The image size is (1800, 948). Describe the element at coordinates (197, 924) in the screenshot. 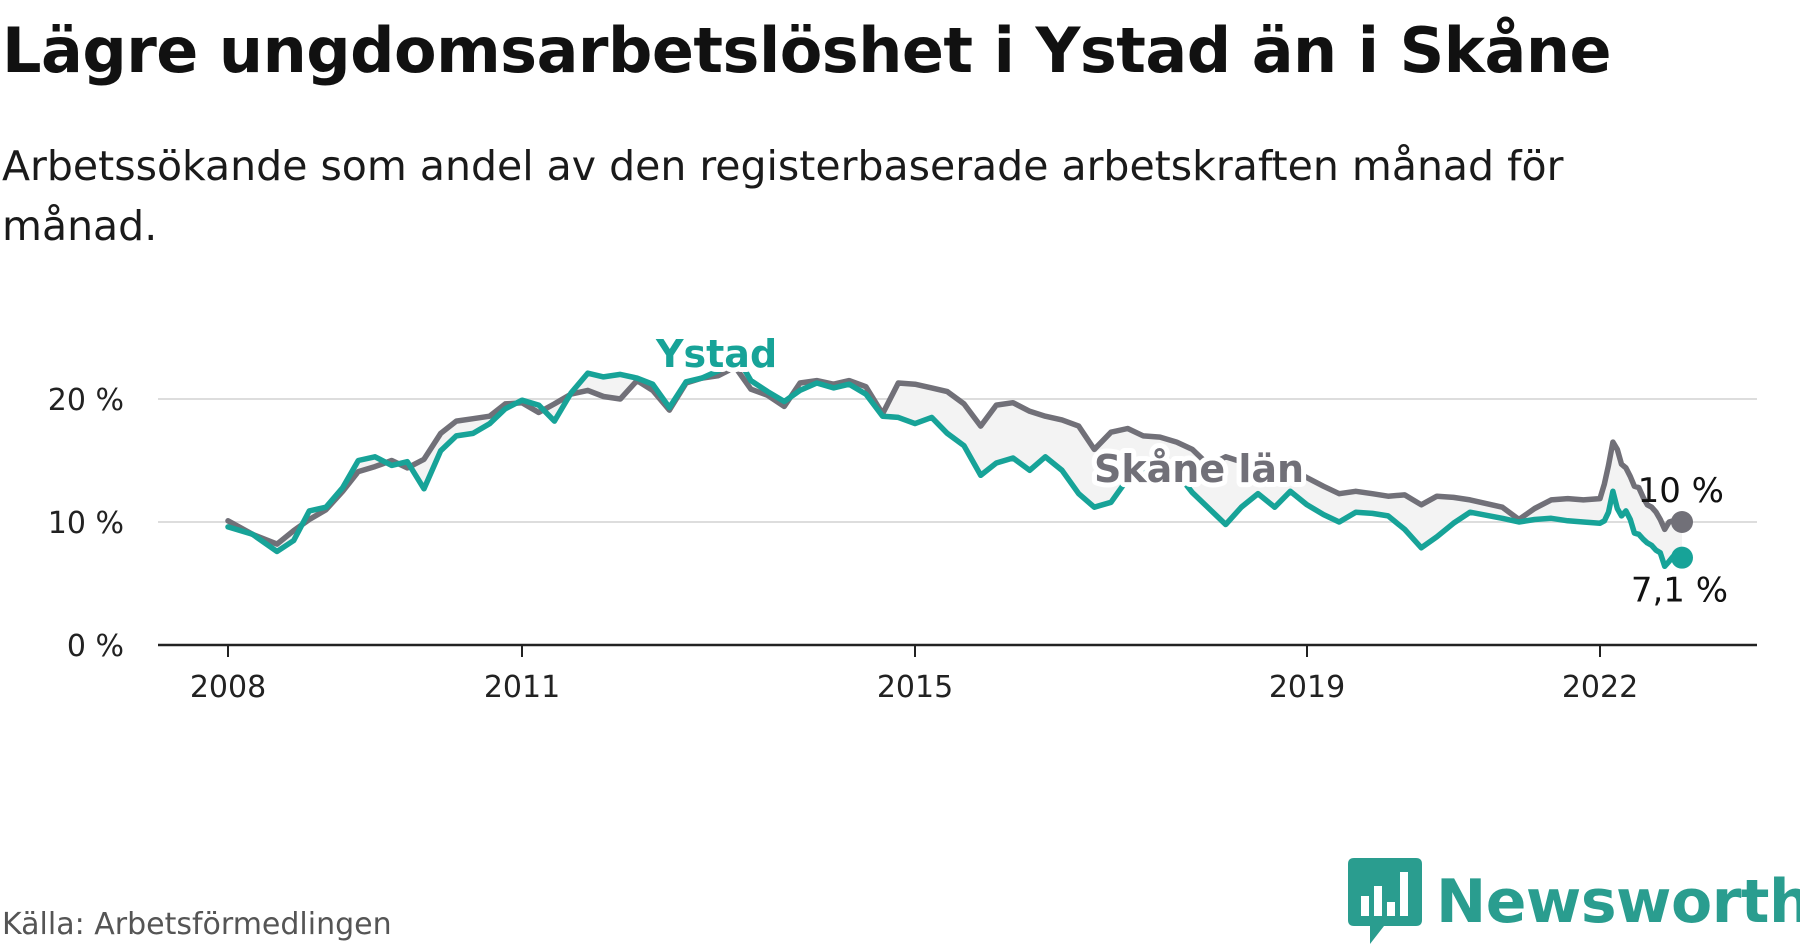

I see `source-note: Källa: Arbetsförmedlingen` at that location.